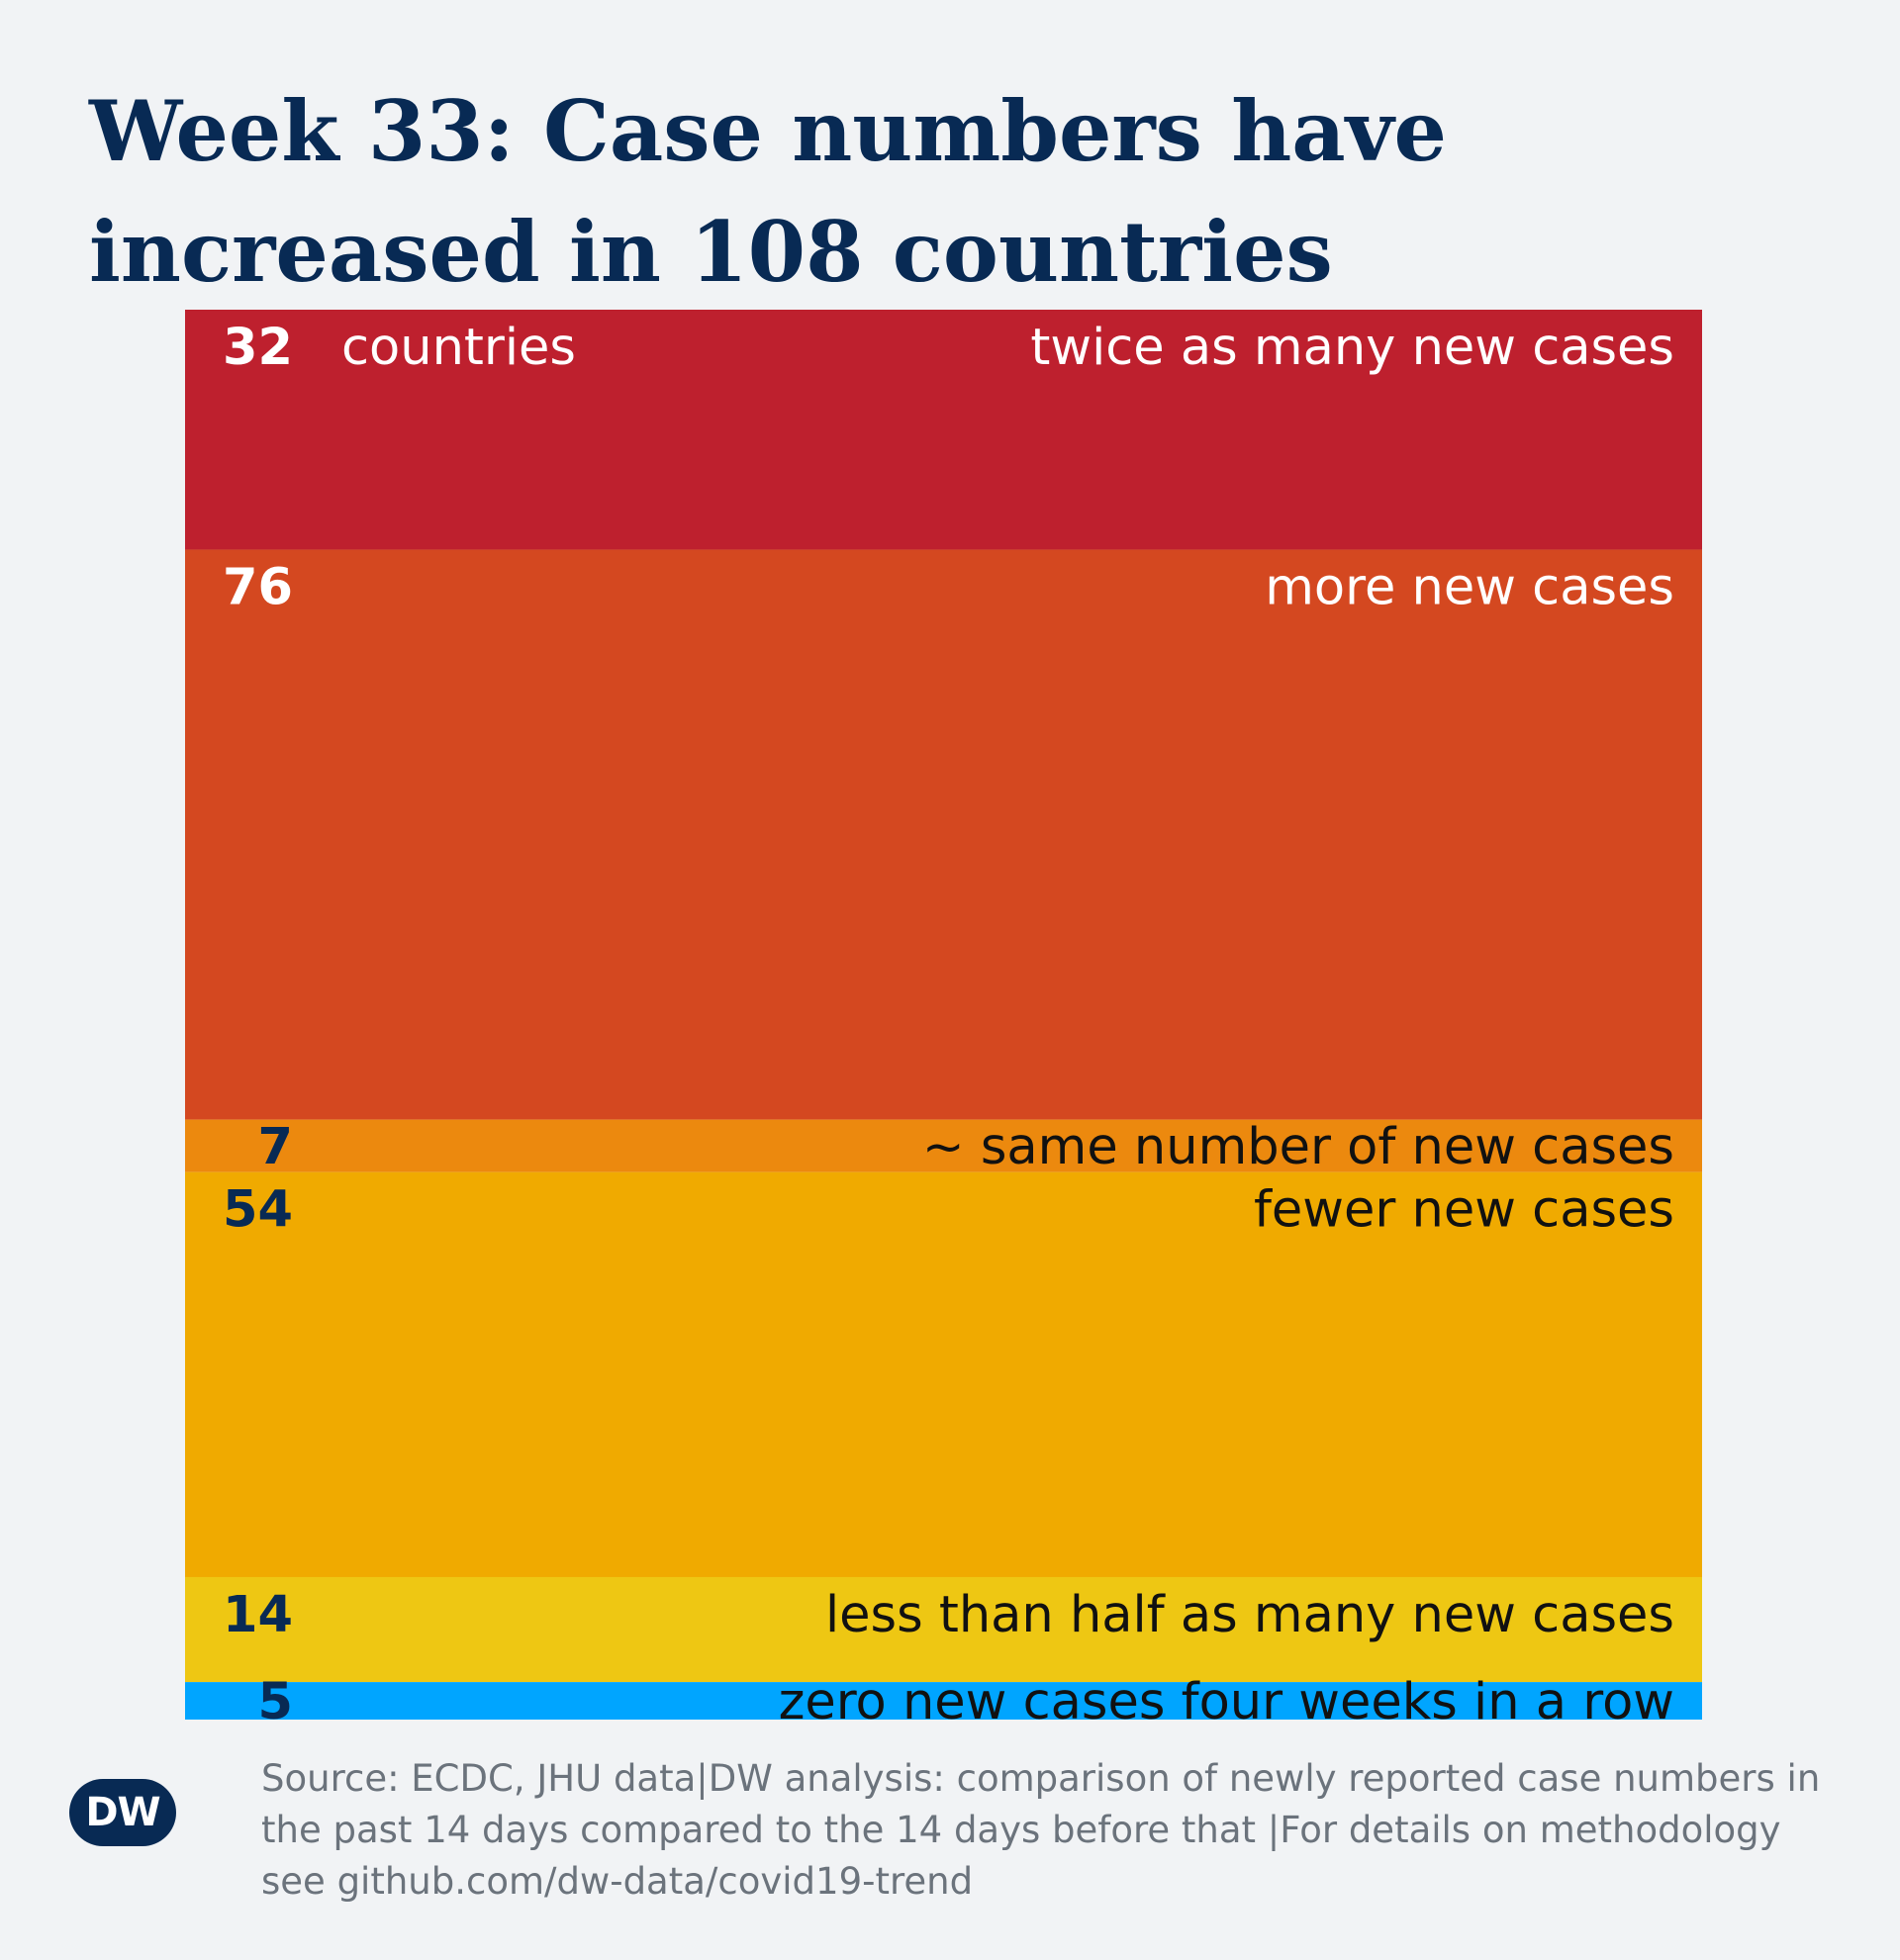 Image resolution: width=1900 pixels, height=1960 pixels. I want to click on segment-value-4: 54, so click(258, 1210).